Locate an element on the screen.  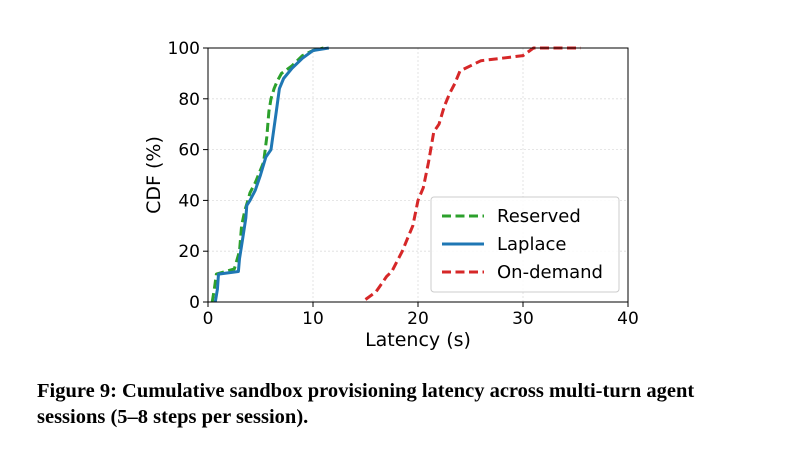
series-line-laplace is located at coordinates (271, 174).